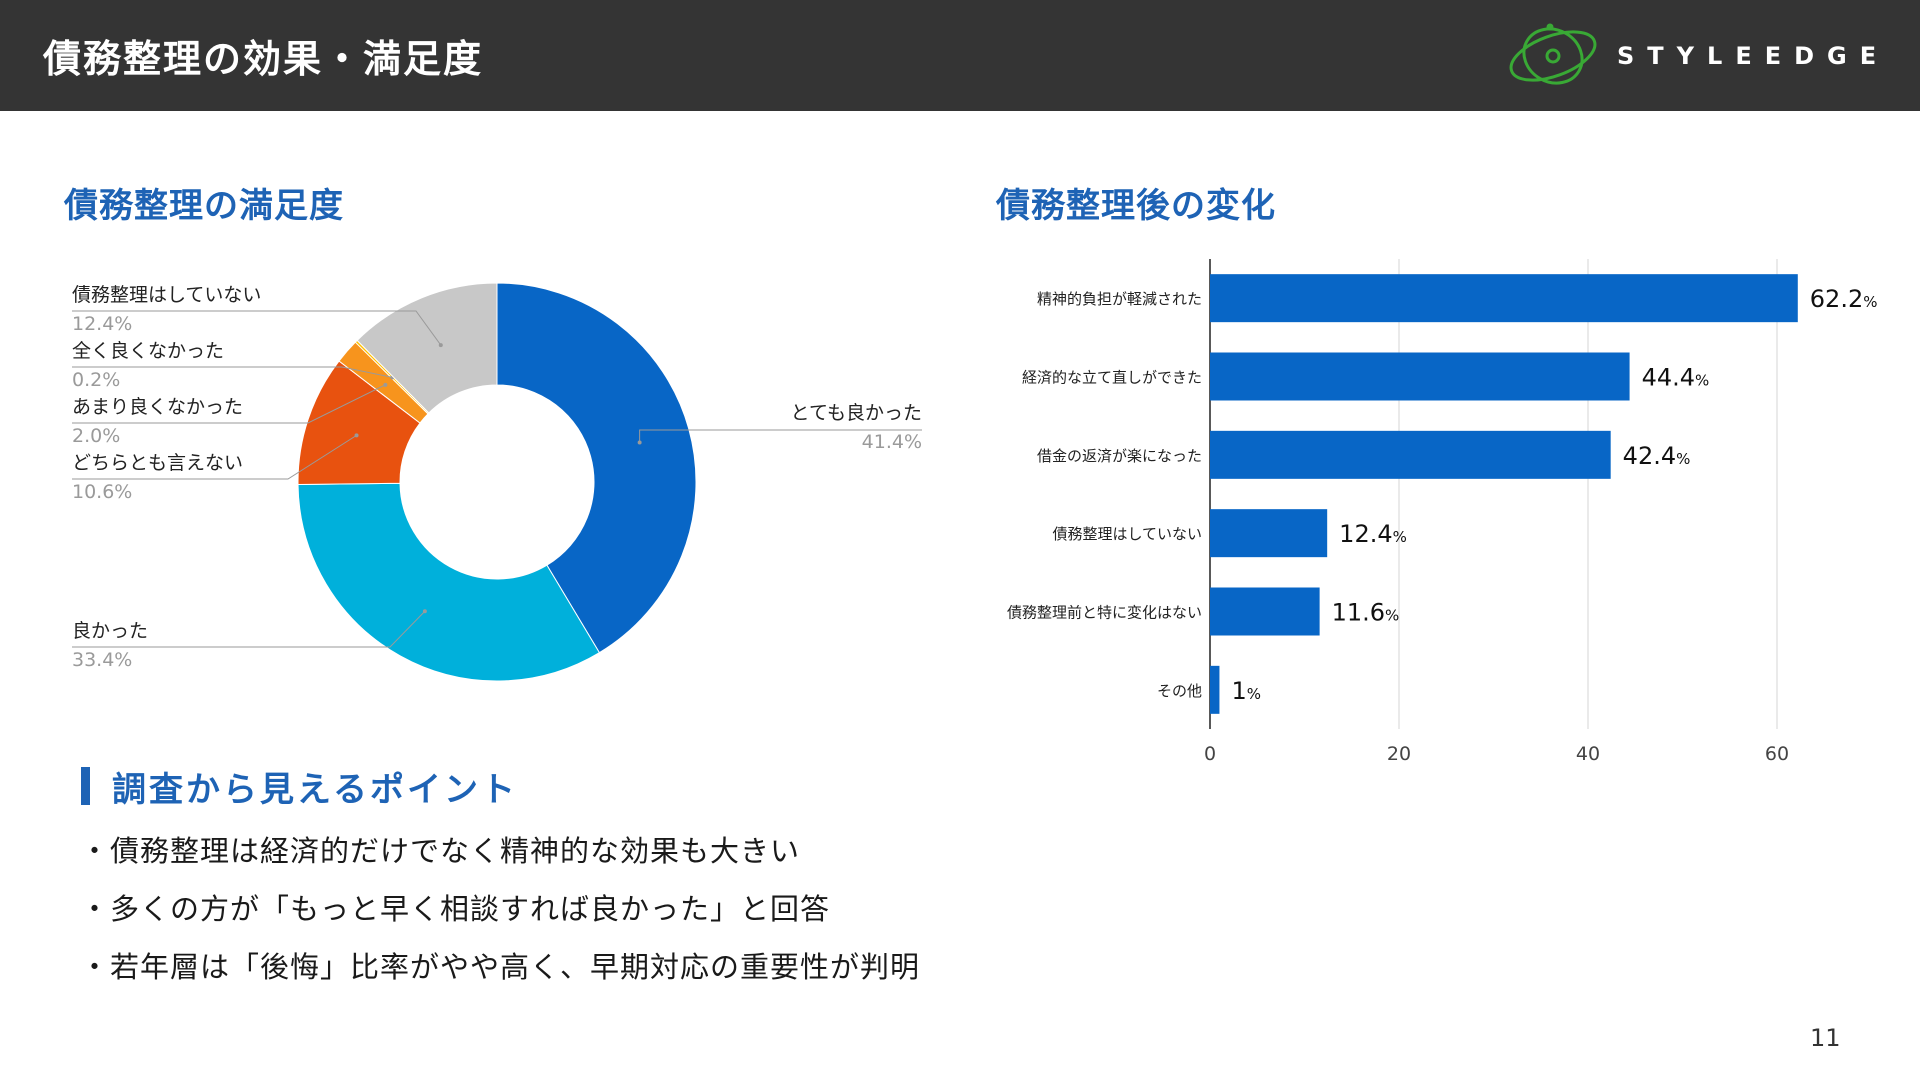 The image size is (1920, 1080). What do you see at coordinates (1210, 754) in the screenshot?
I see `x-tick-label: 0` at bounding box center [1210, 754].